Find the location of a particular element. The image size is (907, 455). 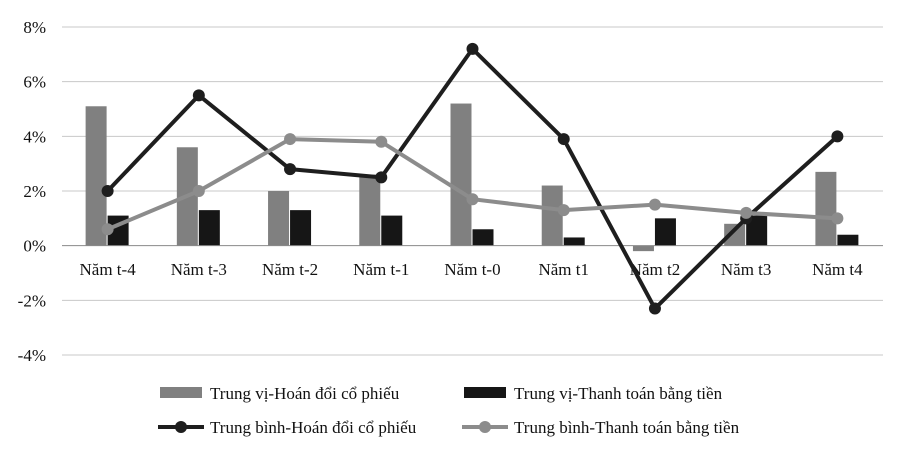

x-tick-label: Năm t2 is located at coordinates (655, 269).